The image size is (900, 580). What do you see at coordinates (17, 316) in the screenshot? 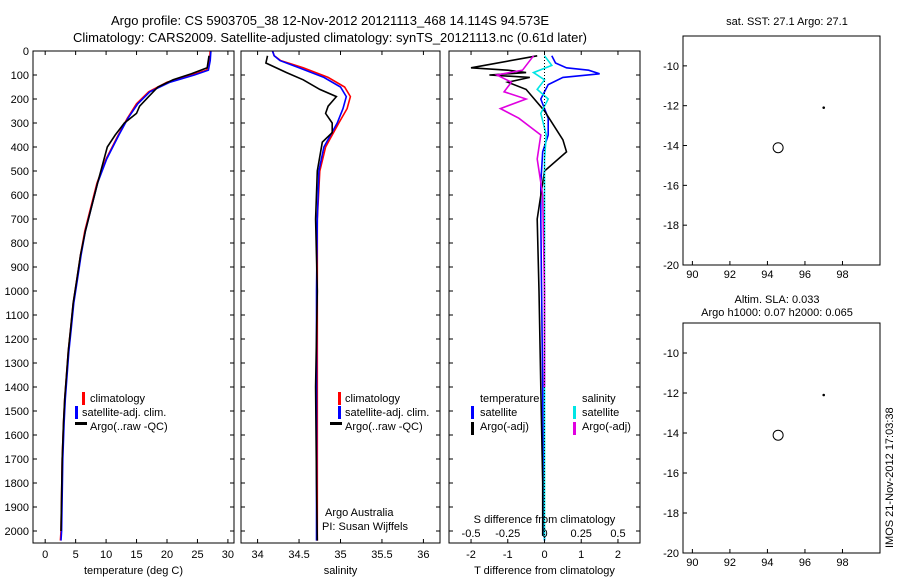
I see `y-tick-label: 1100` at bounding box center [17, 316].